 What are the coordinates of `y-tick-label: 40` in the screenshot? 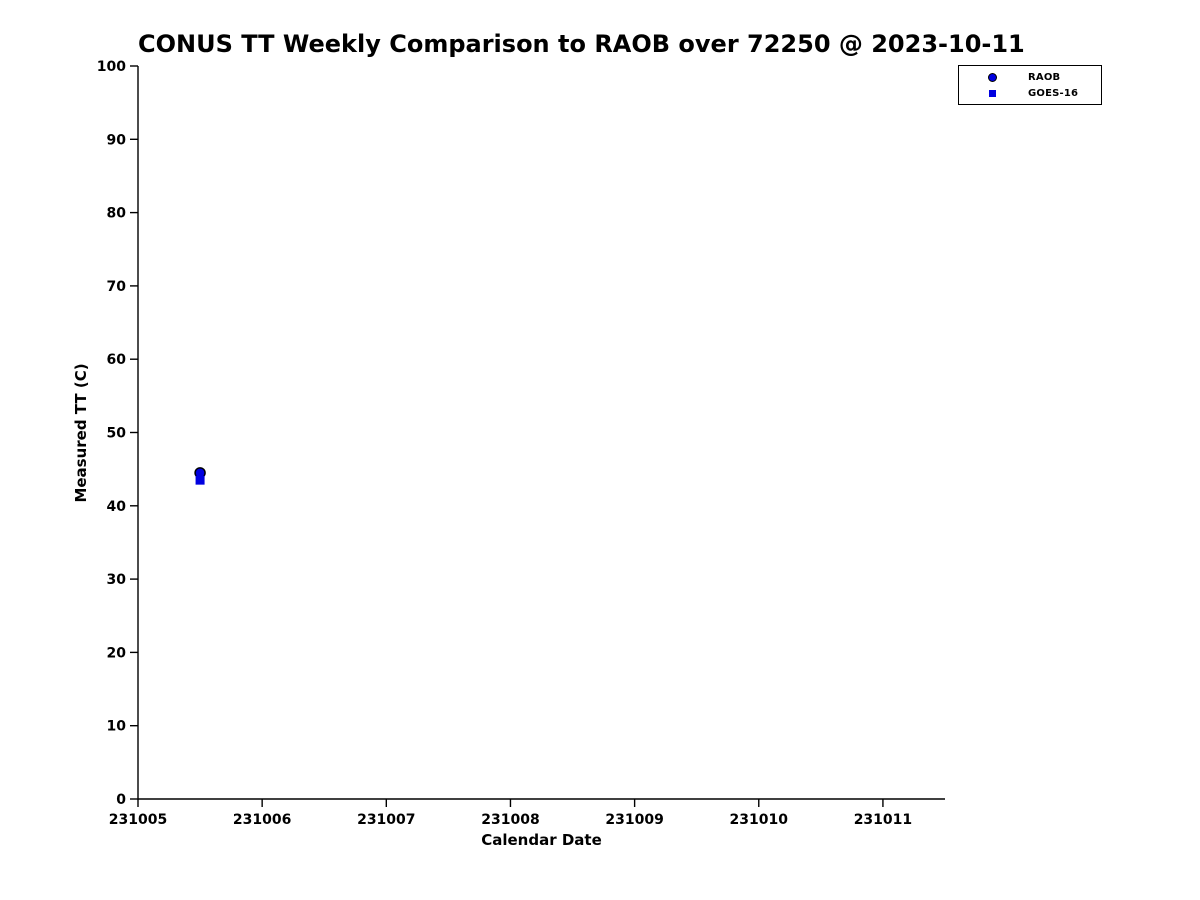 It's located at (117, 507).